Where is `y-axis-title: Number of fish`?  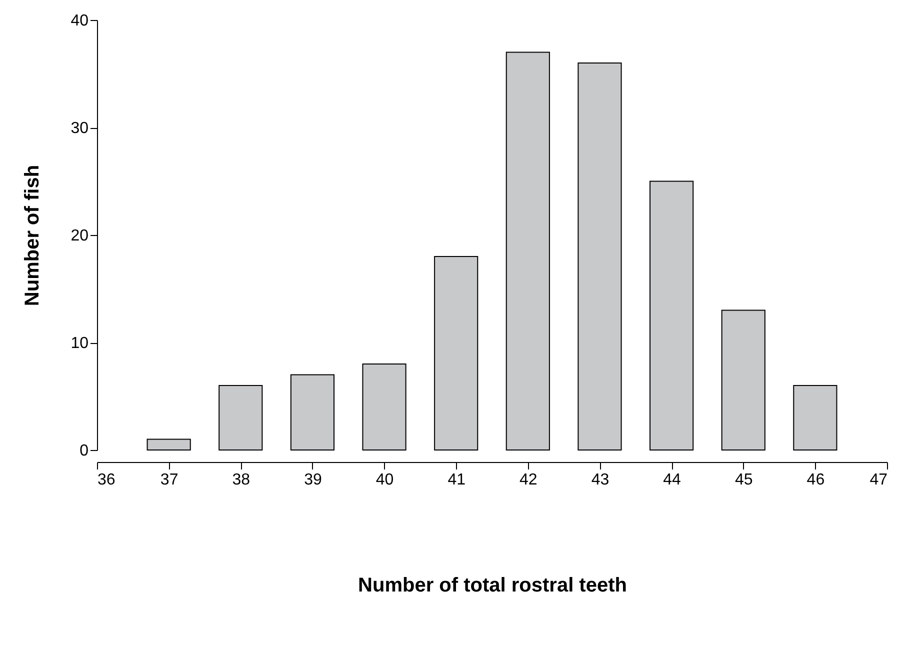 y-axis-title: Number of fish is located at coordinates (33, 235).